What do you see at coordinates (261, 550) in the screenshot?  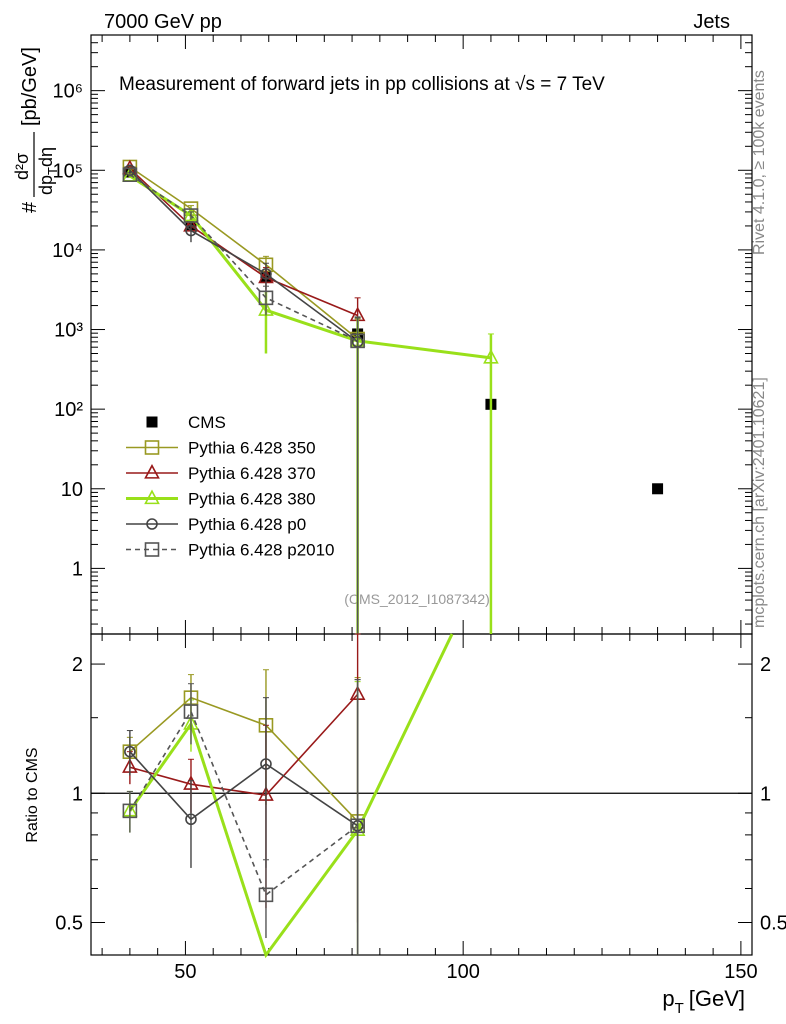 I see `legend-label: Pythia 6.428 p2010` at bounding box center [261, 550].